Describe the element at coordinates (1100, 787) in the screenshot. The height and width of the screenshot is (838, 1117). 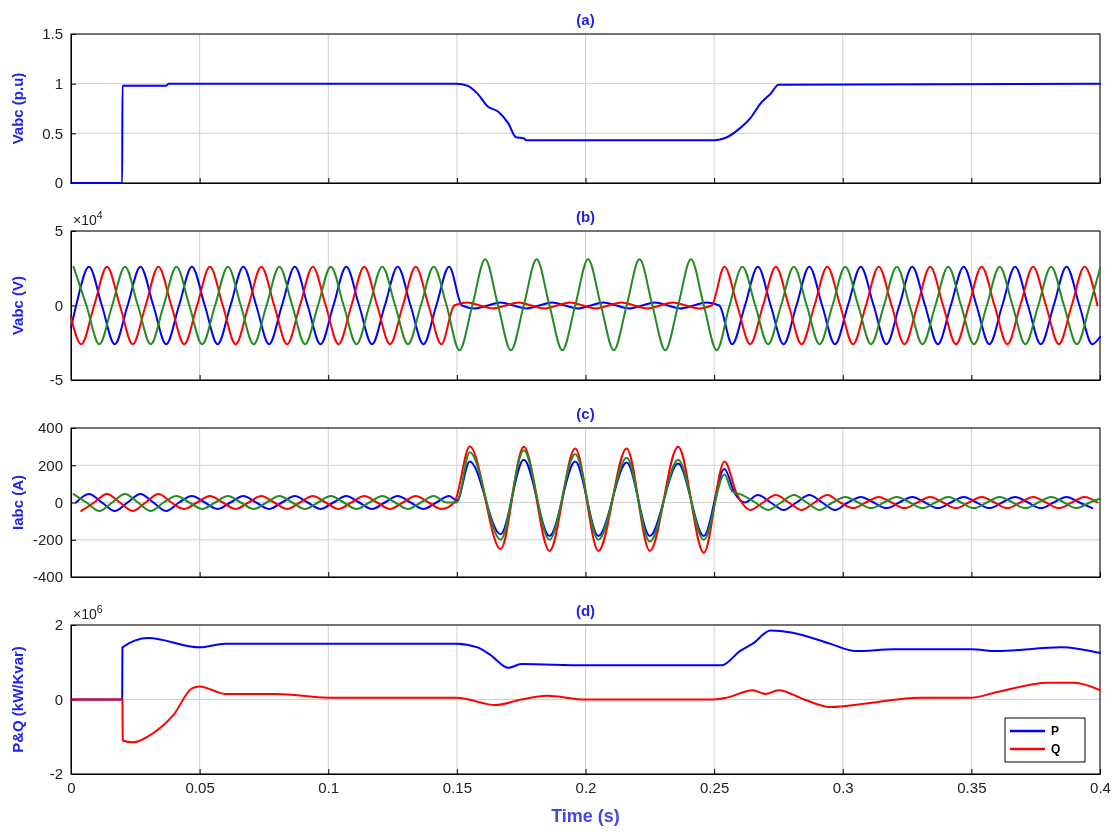
I see `x-tick-label: 0.4` at that location.